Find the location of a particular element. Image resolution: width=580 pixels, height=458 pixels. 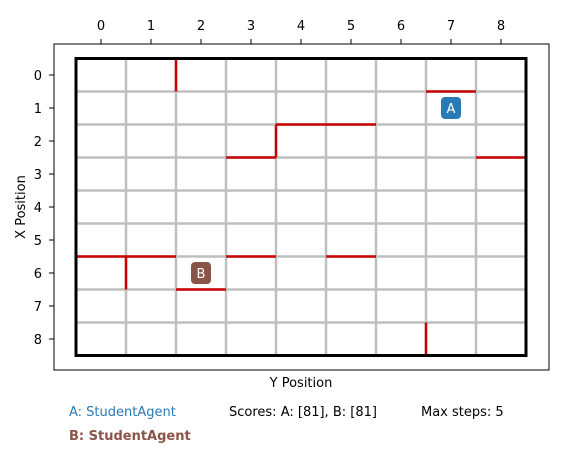

x-tick-label: 0 is located at coordinates (101, 26).